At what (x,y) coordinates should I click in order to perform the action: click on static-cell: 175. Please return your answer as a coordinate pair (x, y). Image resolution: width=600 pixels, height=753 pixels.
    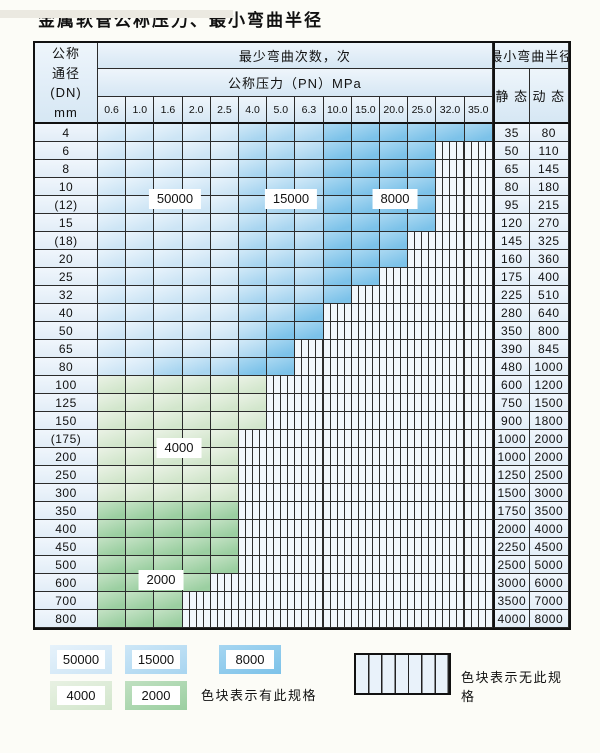
    Looking at the image, I should click on (511, 277).